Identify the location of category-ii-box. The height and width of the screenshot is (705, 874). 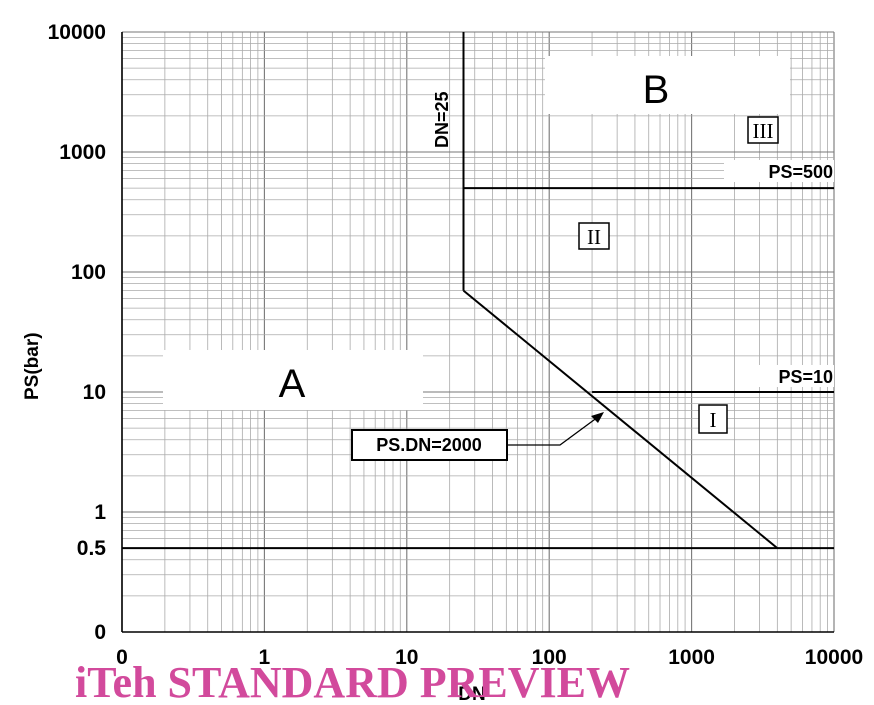
(594, 236).